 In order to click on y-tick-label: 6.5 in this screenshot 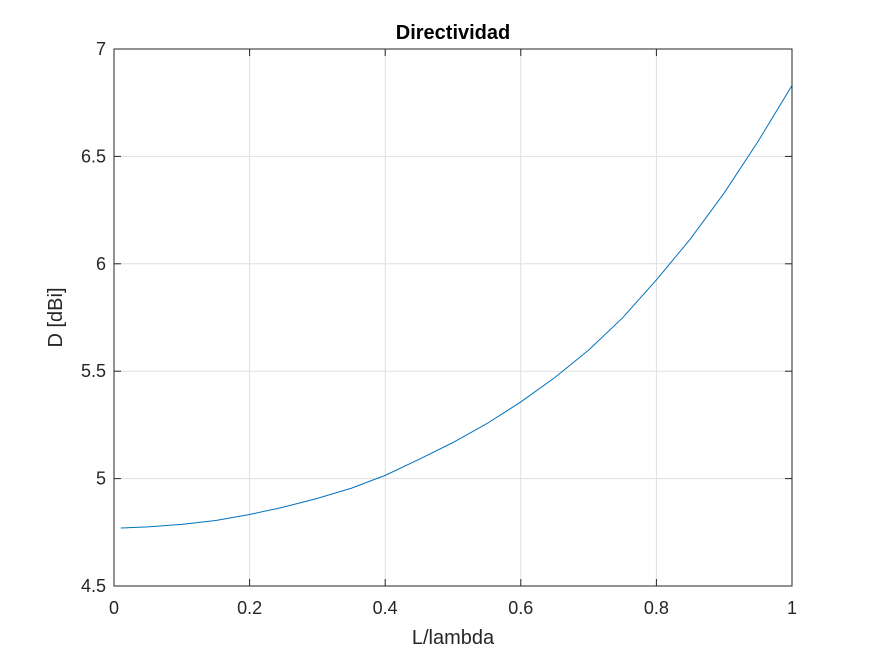, I will do `click(93, 156)`.